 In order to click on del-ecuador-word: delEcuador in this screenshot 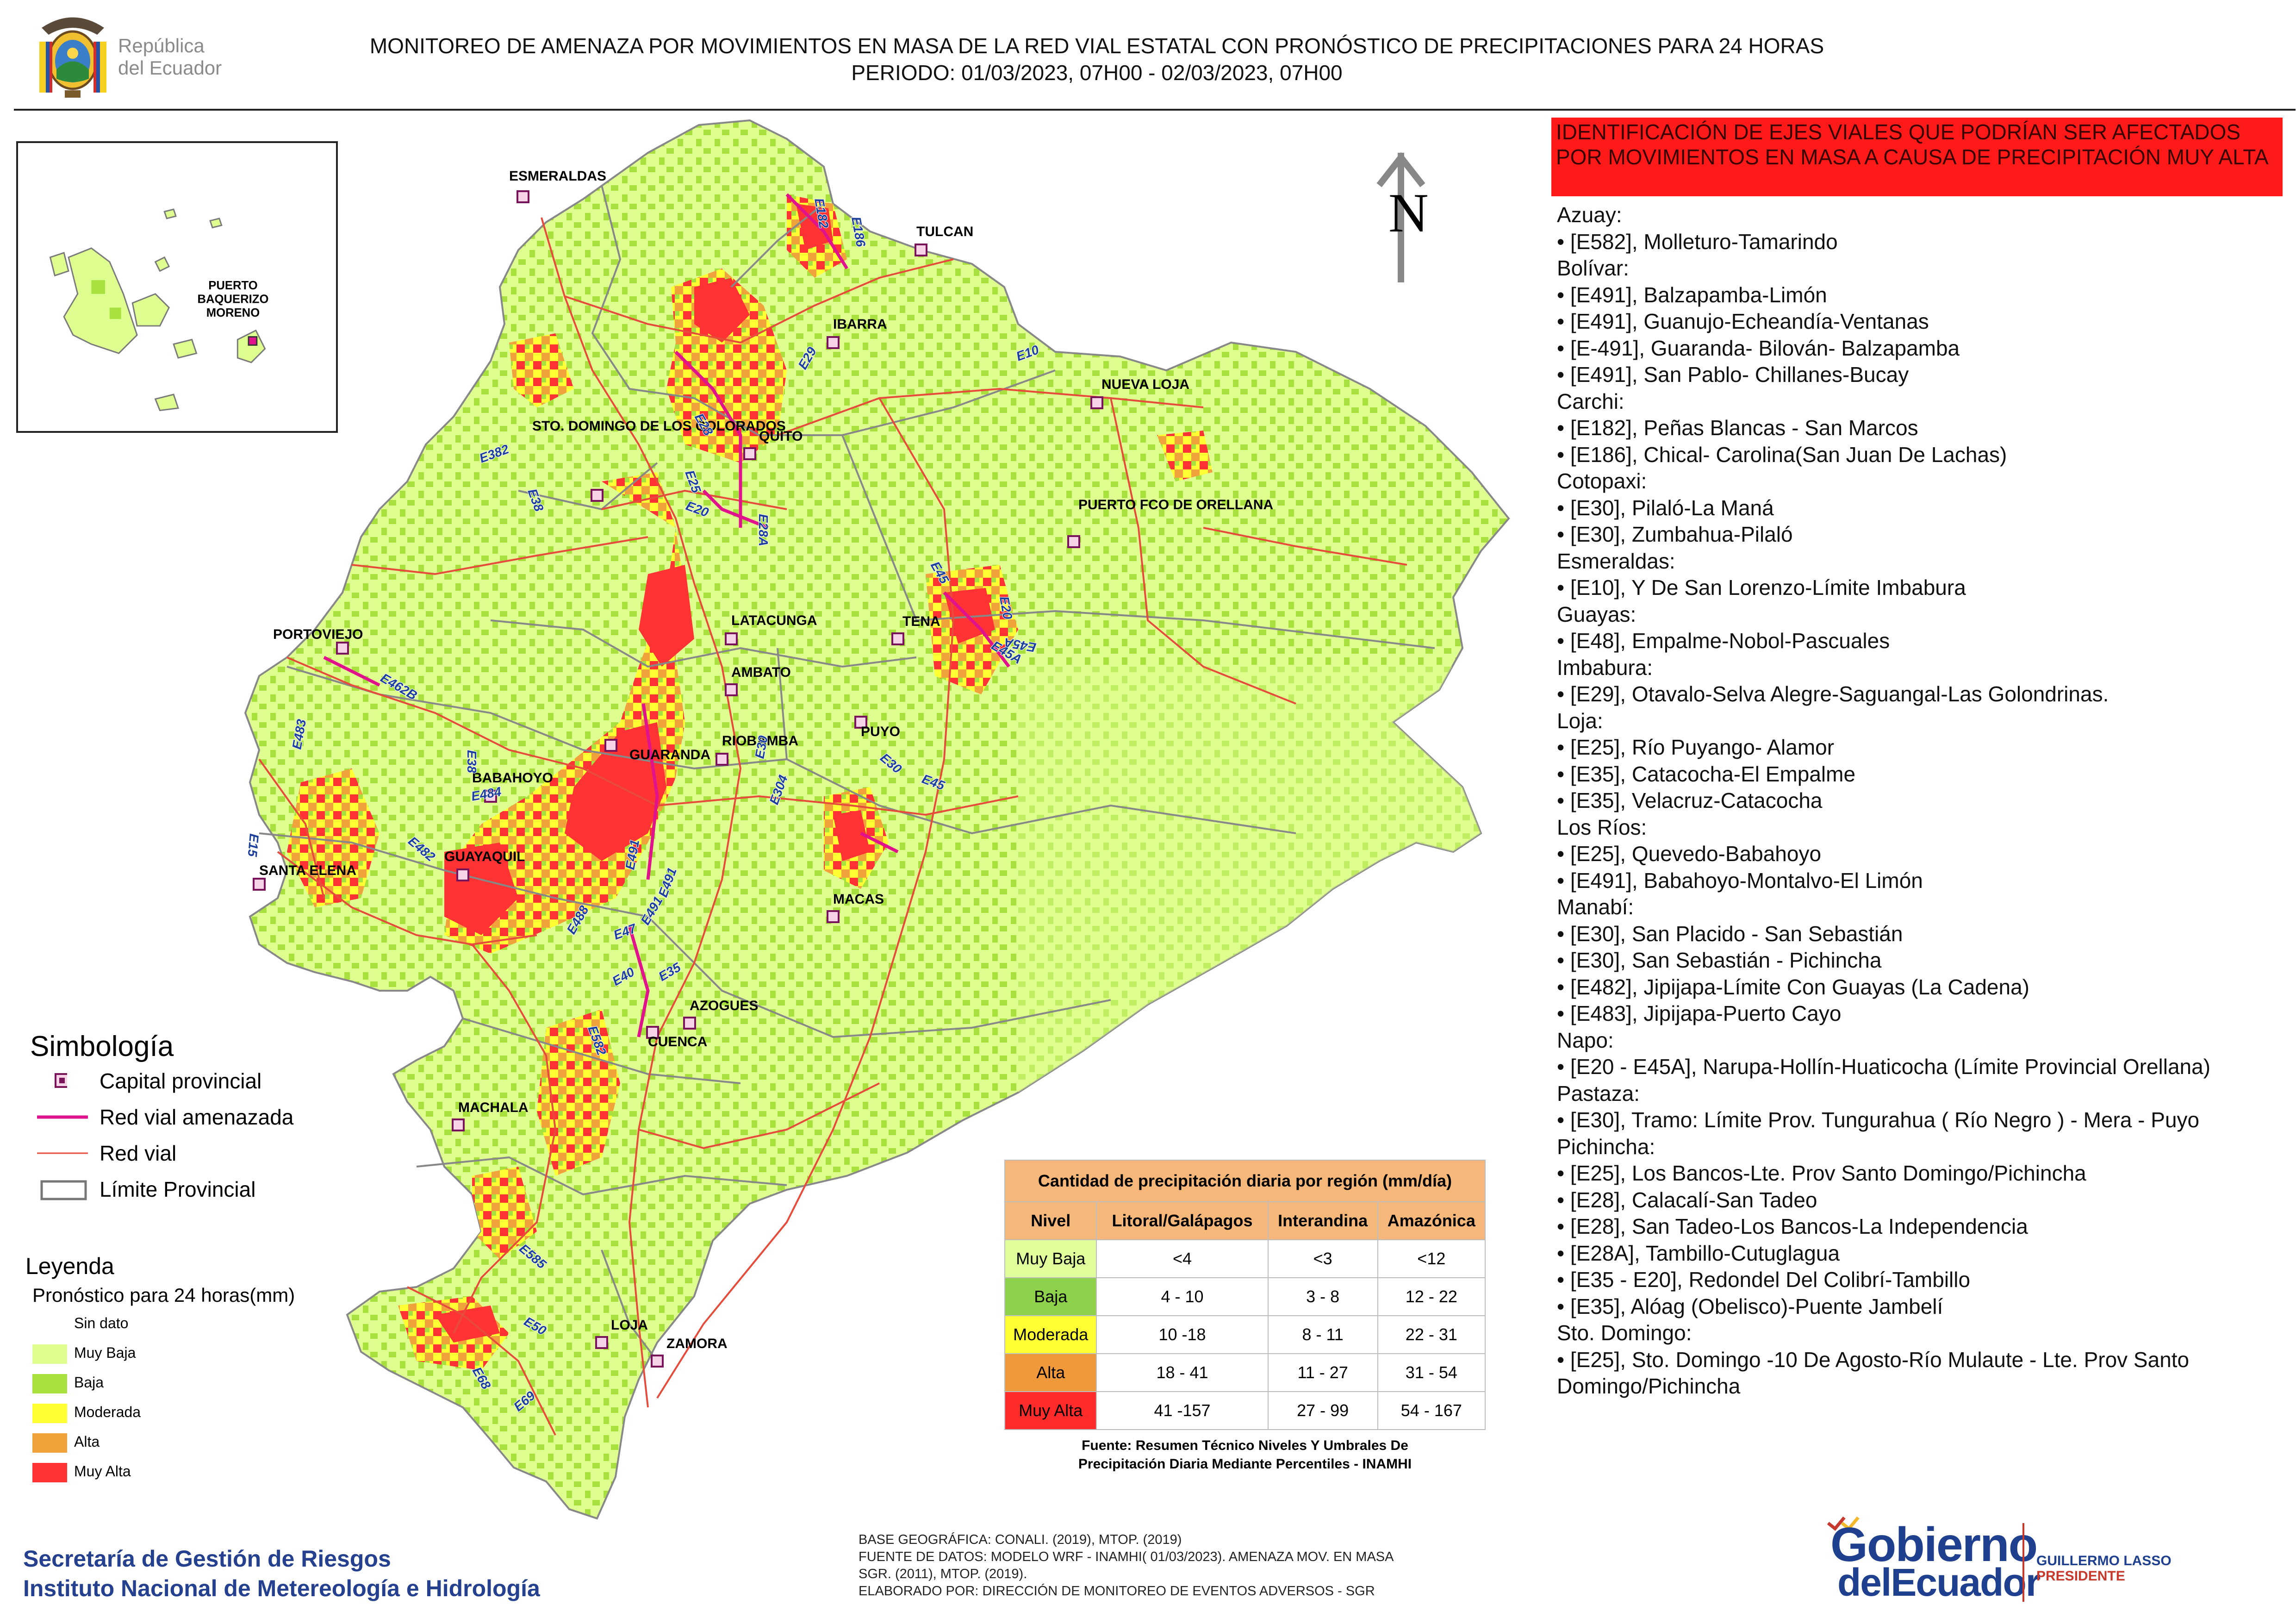, I will do `click(1939, 1582)`.